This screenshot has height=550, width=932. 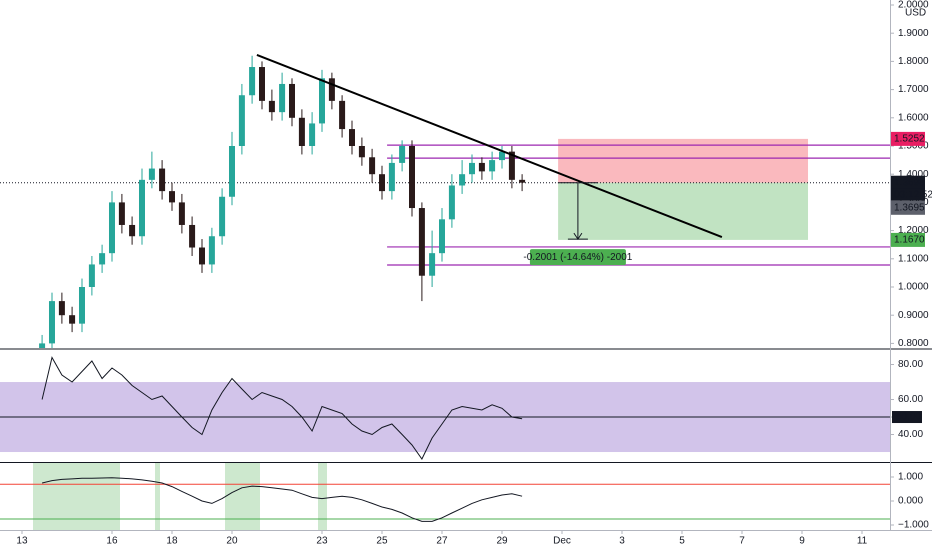 I want to click on y-tick-label: 2.0000, so click(x=913, y=5).